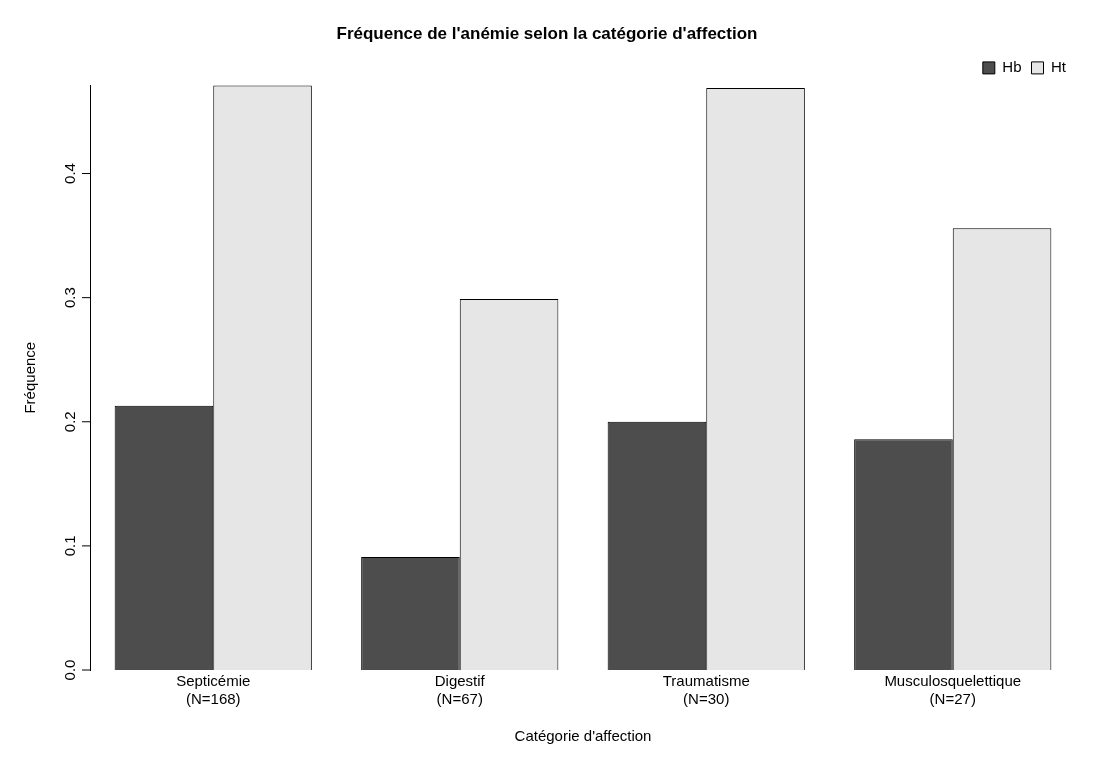  I want to click on y-tick-label: 0.3, so click(69, 298).